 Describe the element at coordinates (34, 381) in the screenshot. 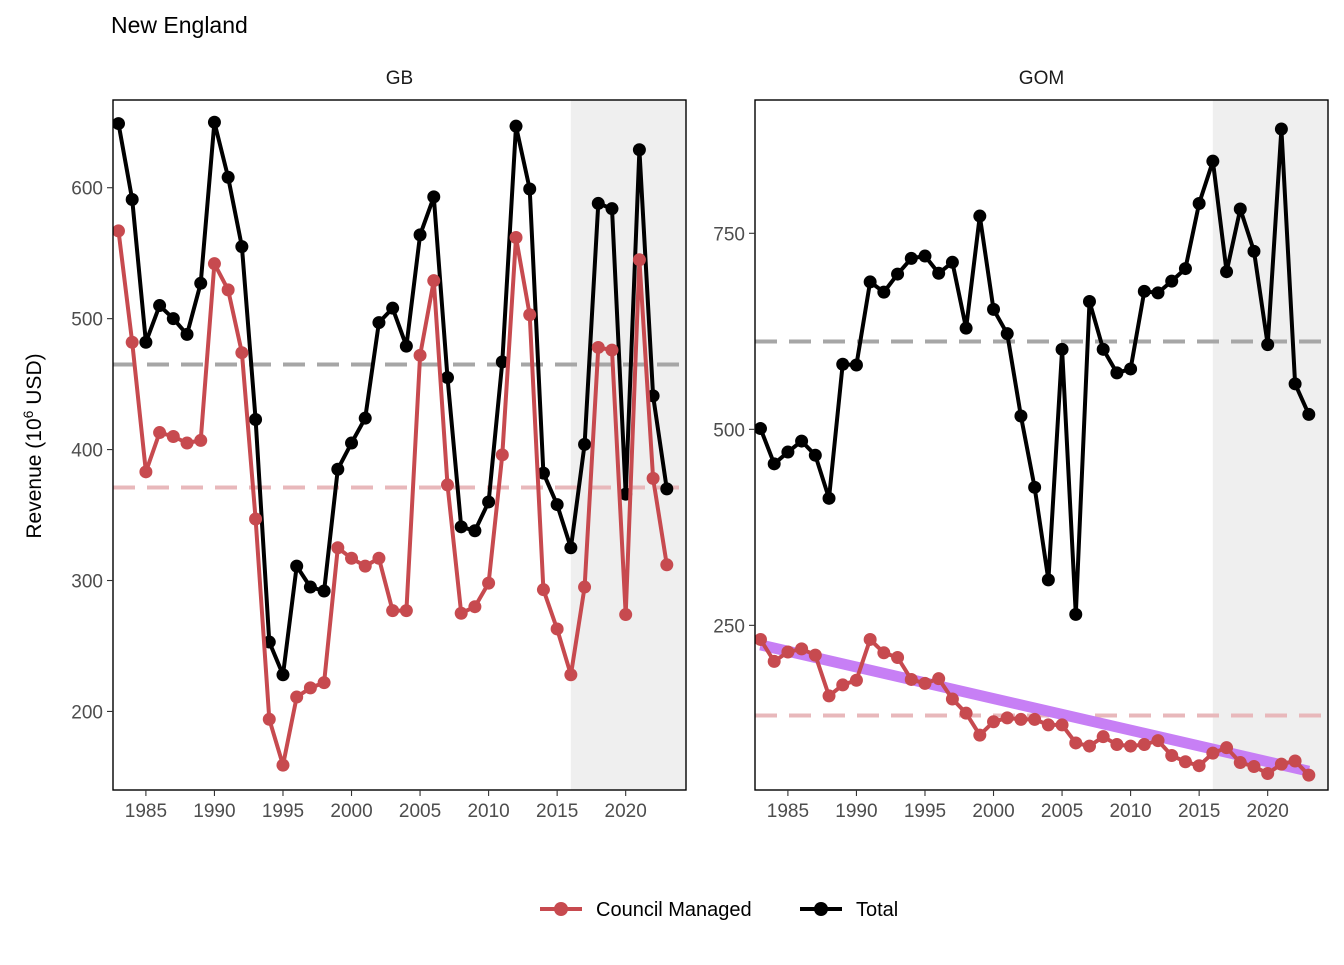

I see `y-axis-title-suffix: USD)` at that location.